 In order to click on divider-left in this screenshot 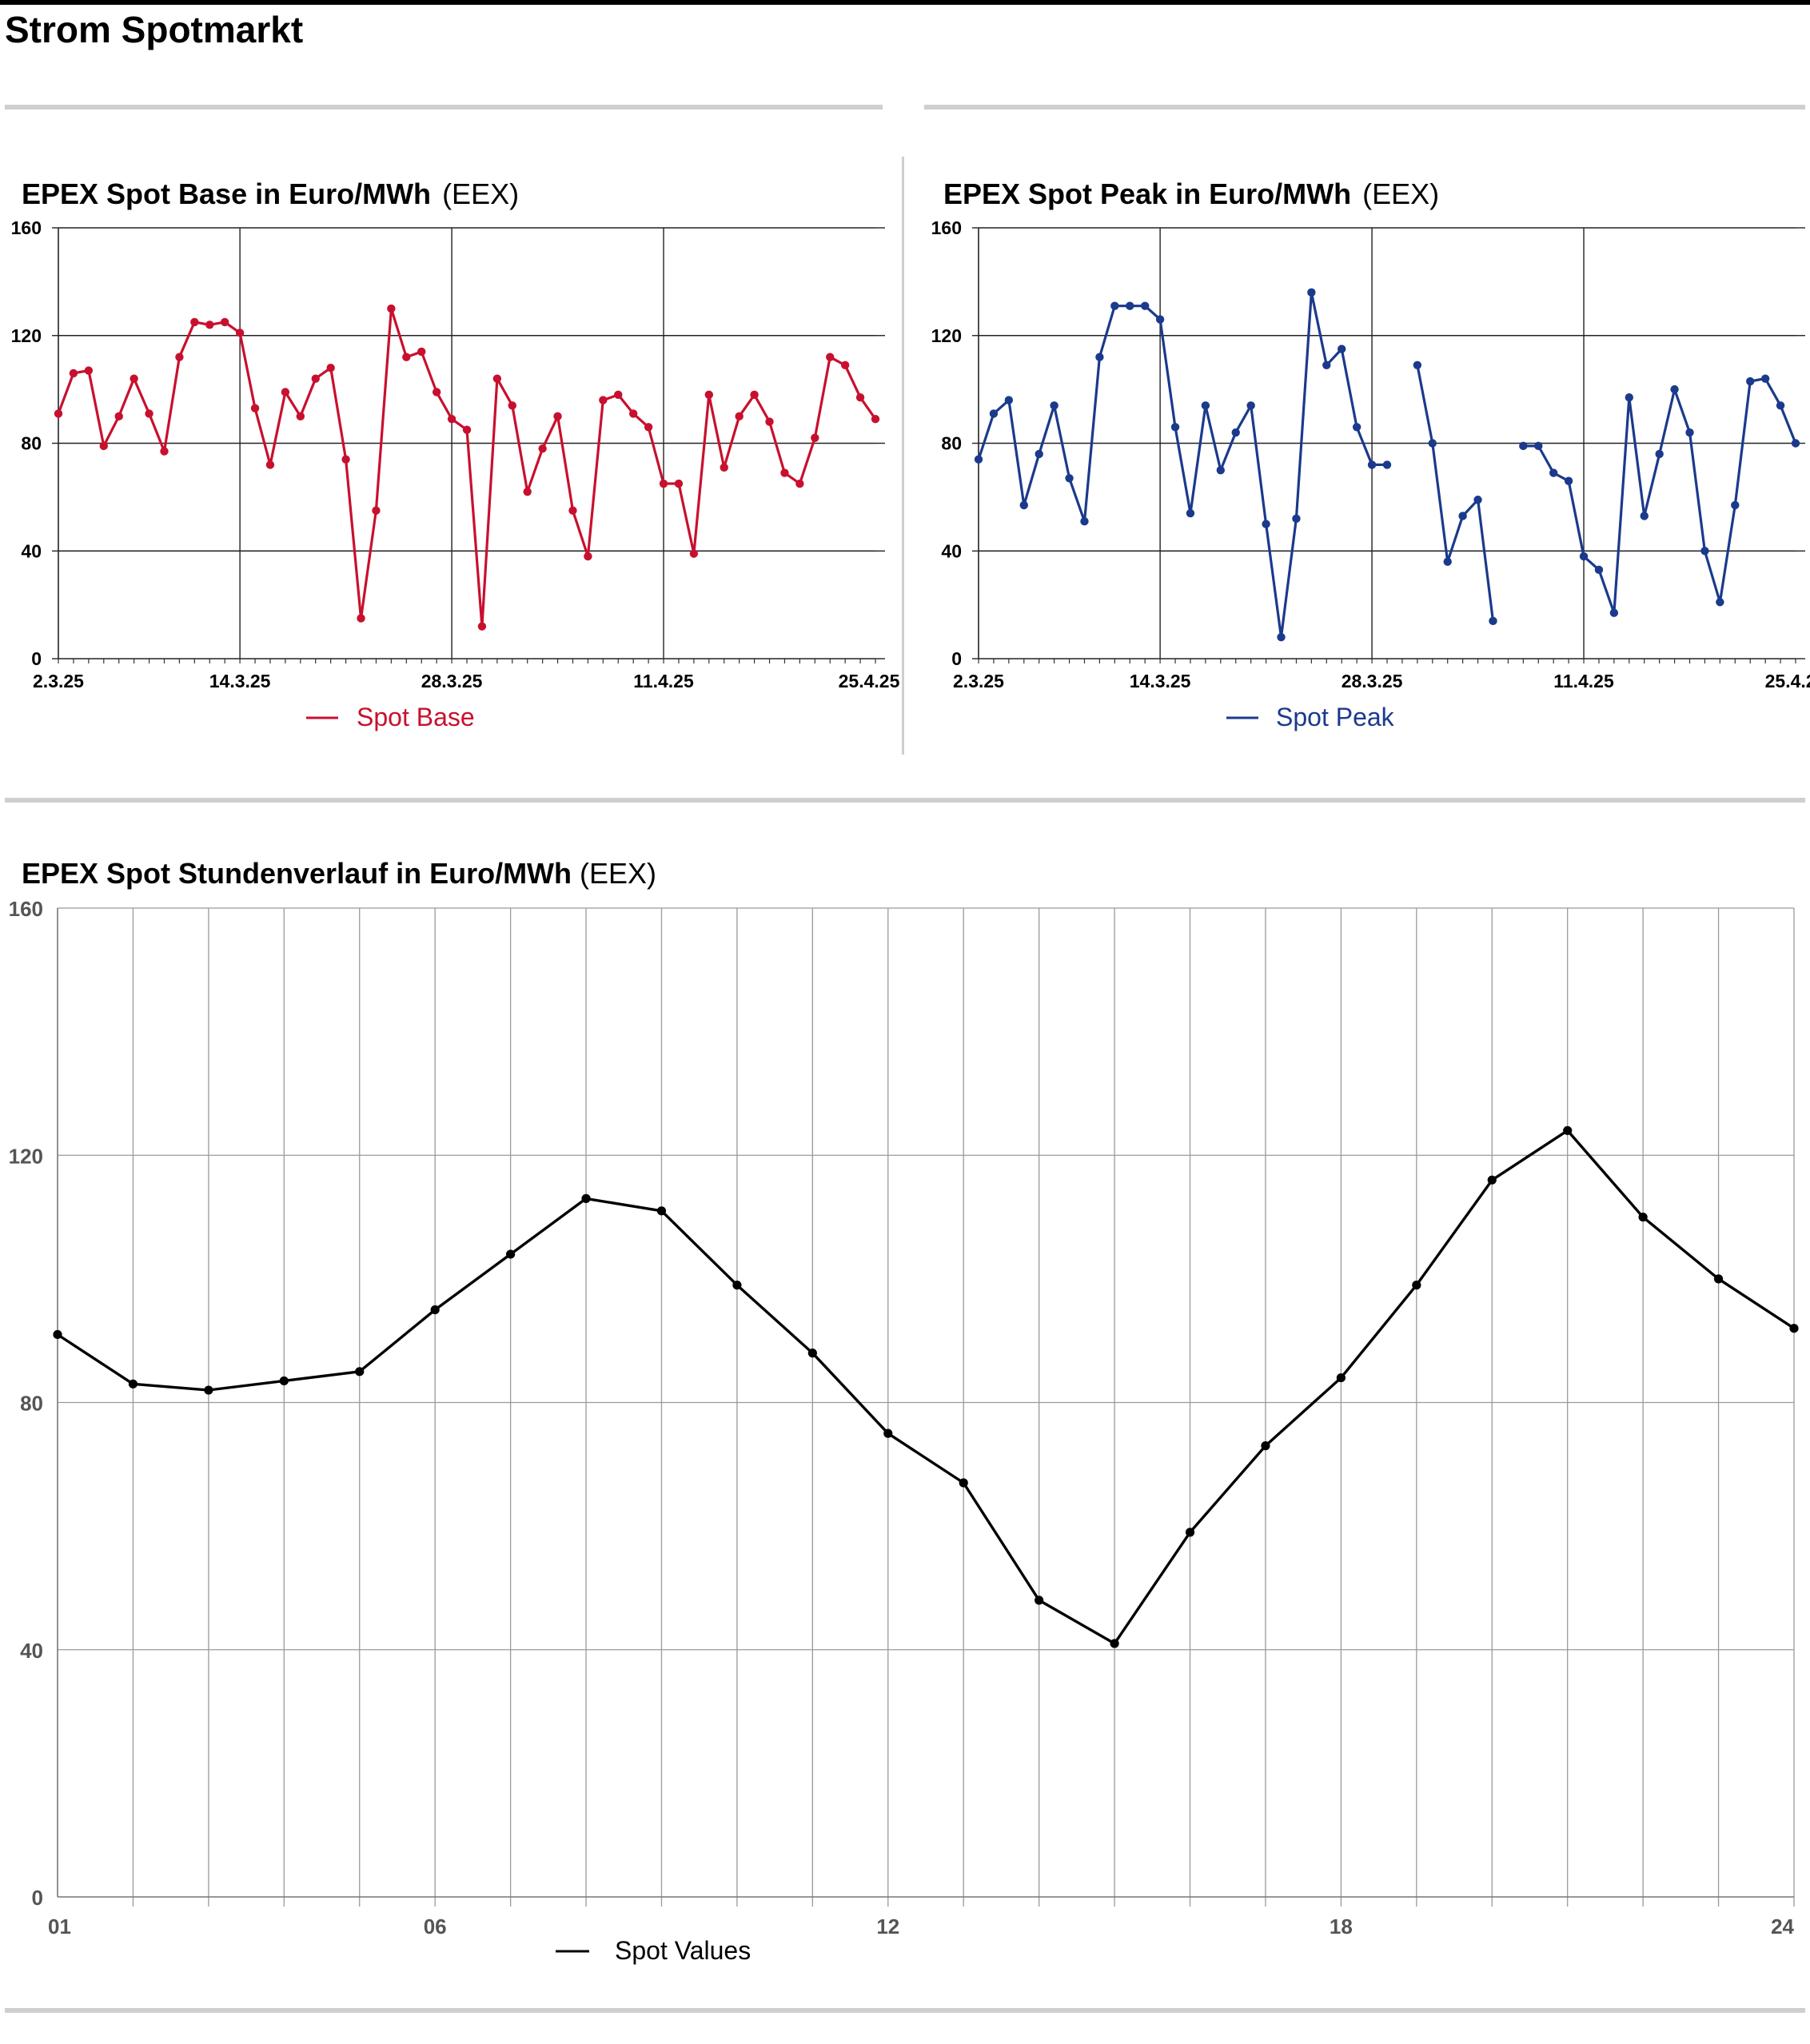, I will do `click(444, 107)`.